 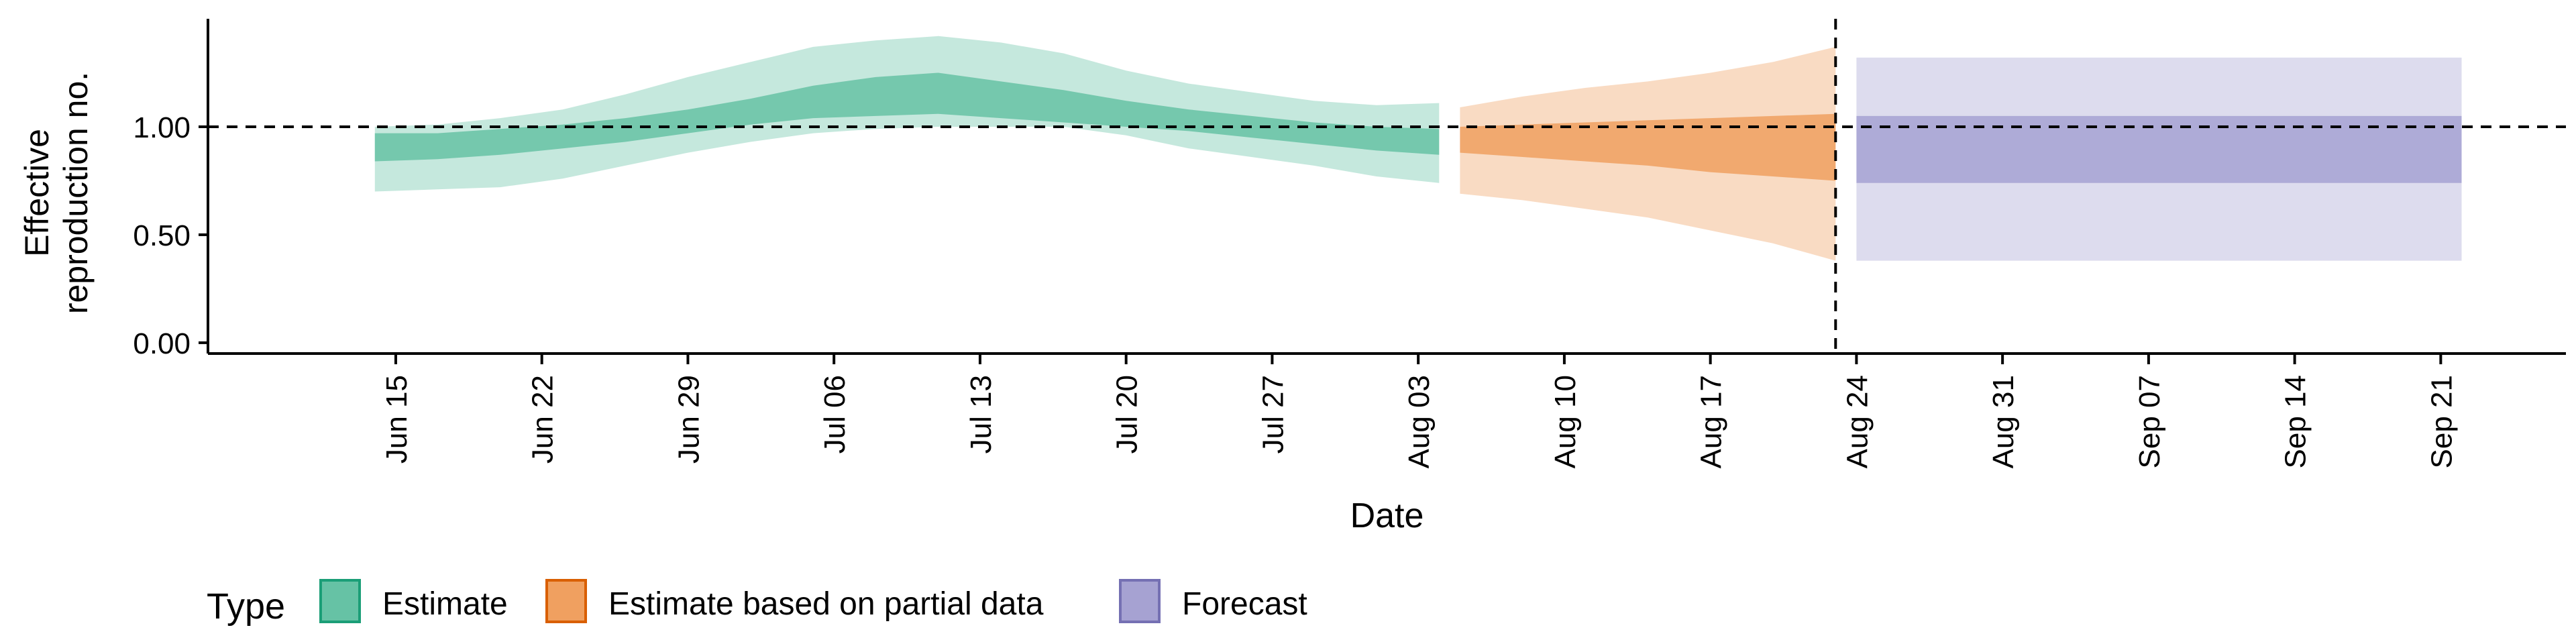 I want to click on estimate-inner-band, so click(x=907, y=117).